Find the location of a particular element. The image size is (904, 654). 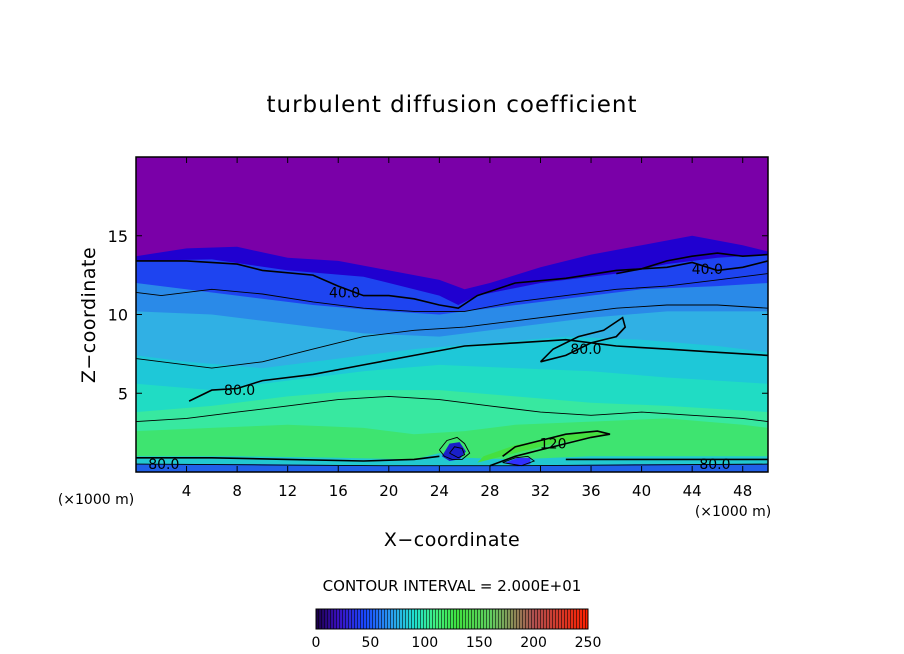

y-tick-label-2: 15 is located at coordinates (118, 236).